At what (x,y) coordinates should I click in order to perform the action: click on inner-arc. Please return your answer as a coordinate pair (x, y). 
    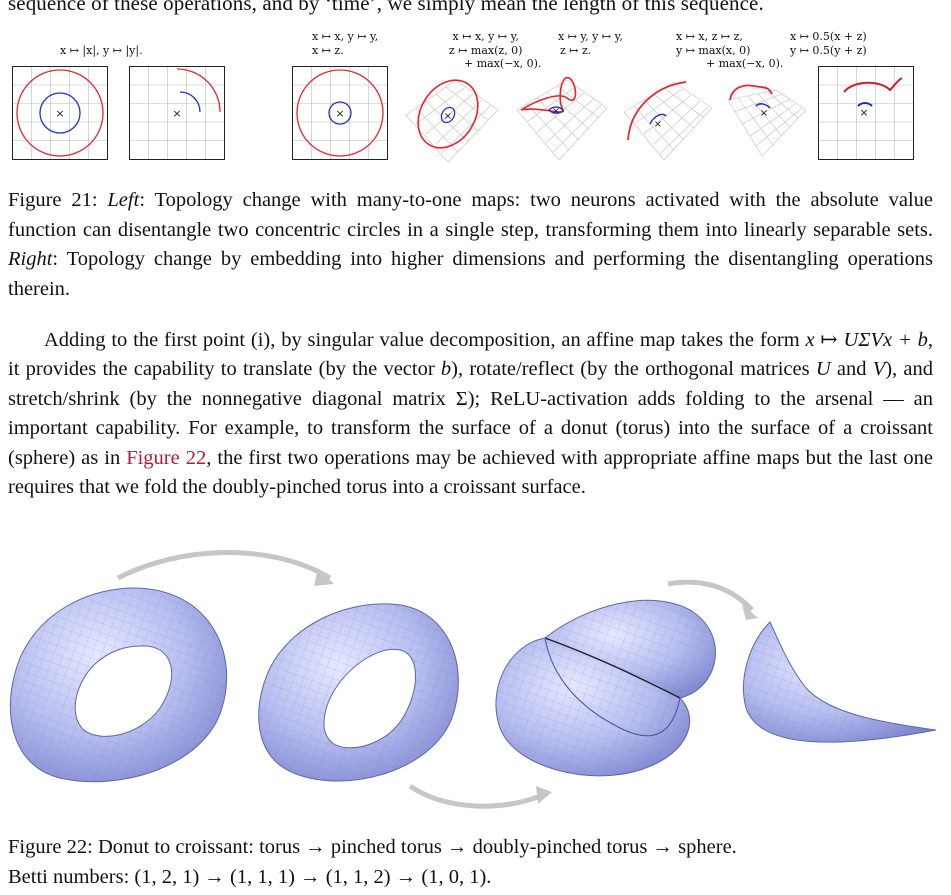
    Looking at the image, I should click on (190, 102).